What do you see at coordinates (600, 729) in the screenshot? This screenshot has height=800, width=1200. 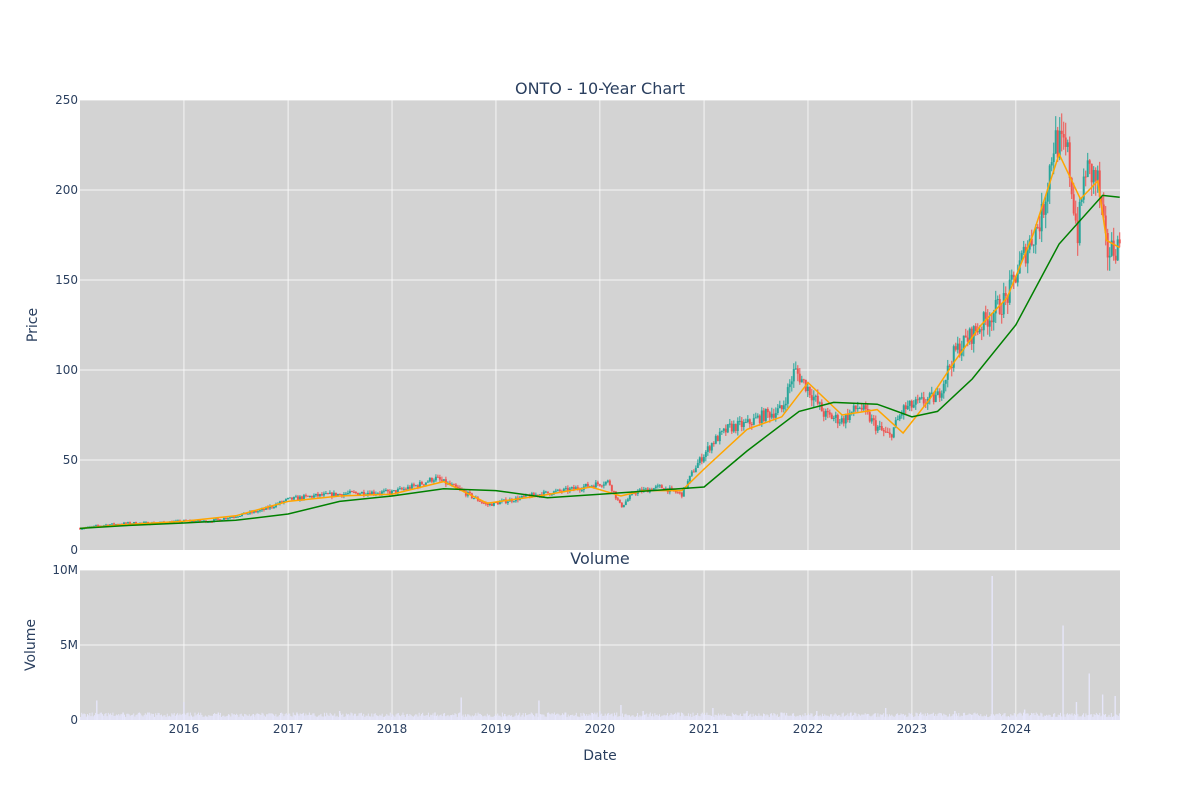 I see `x-ticks: 2016 2017 2018 2019 2020 2021 2022 2023 2024` at bounding box center [600, 729].